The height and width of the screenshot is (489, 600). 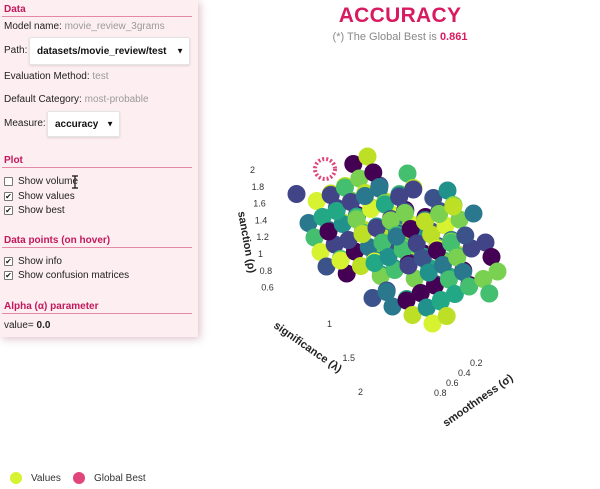 I want to click on checkbox-box, so click(x=8, y=181).